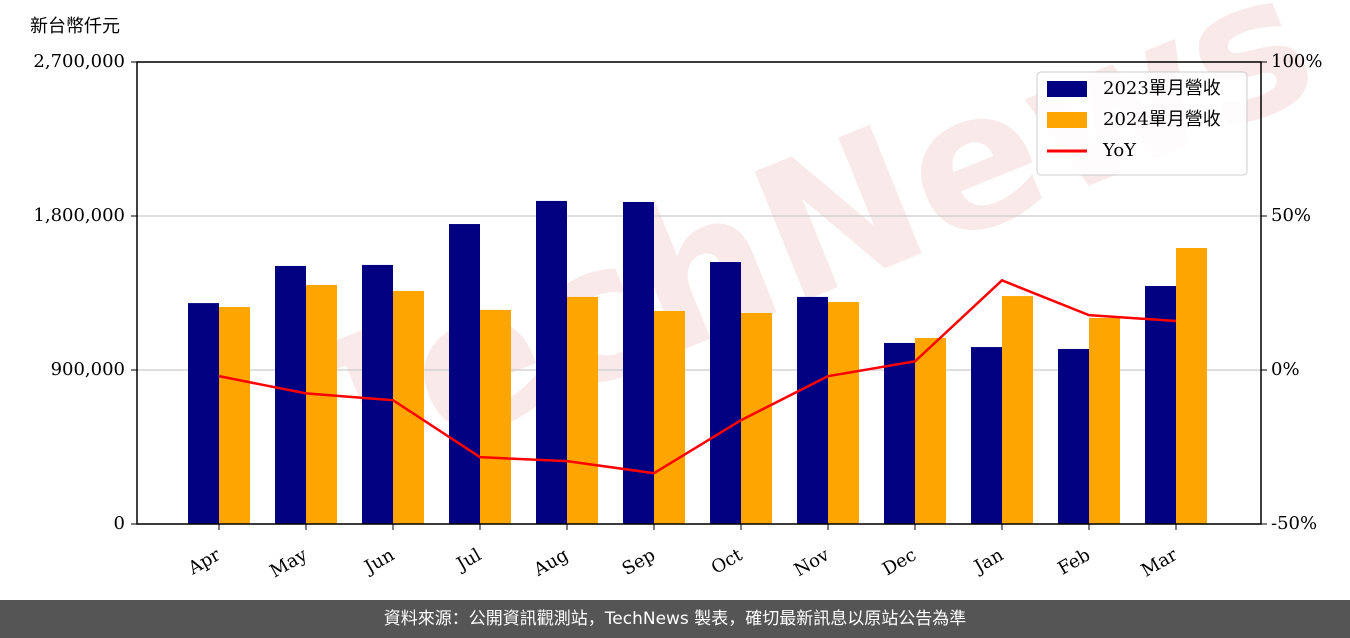  I want to click on footer-bar, so click(675, 619).